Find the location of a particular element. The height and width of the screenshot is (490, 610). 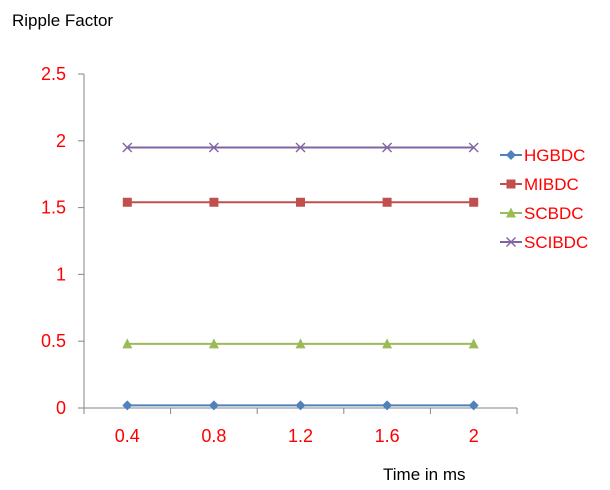

legend-label-hgbdc: HGBDC is located at coordinates (554, 155).